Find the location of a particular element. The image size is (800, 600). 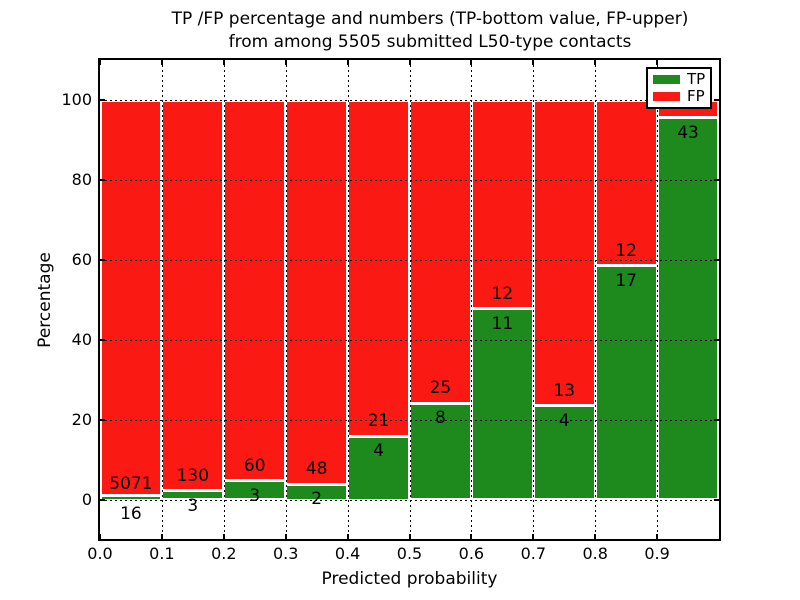

tp-count-label: 43 is located at coordinates (688, 132).